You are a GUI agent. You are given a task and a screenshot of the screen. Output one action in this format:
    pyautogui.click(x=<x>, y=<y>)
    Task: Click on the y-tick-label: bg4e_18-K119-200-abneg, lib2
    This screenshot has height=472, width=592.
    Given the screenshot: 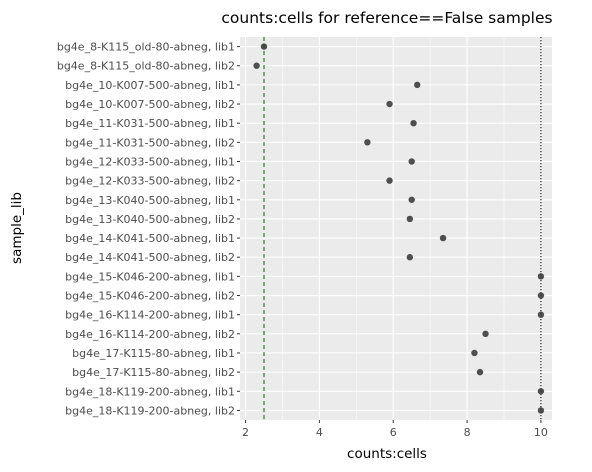 What is the action you would take?
    pyautogui.click(x=150, y=410)
    